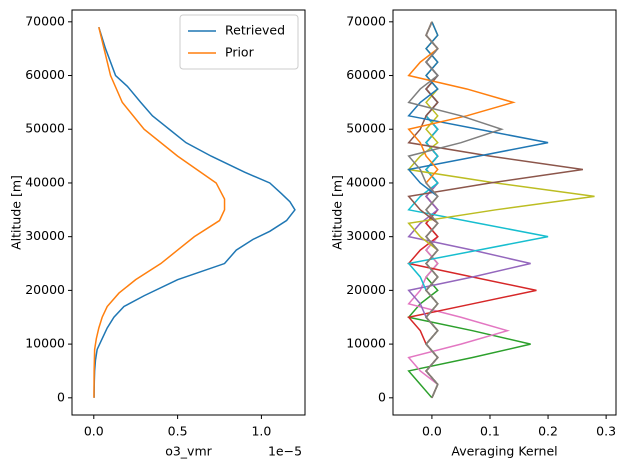 The height and width of the screenshot is (470, 630). What do you see at coordinates (188, 451) in the screenshot?
I see `x-axis-label: o3_vmr` at bounding box center [188, 451].